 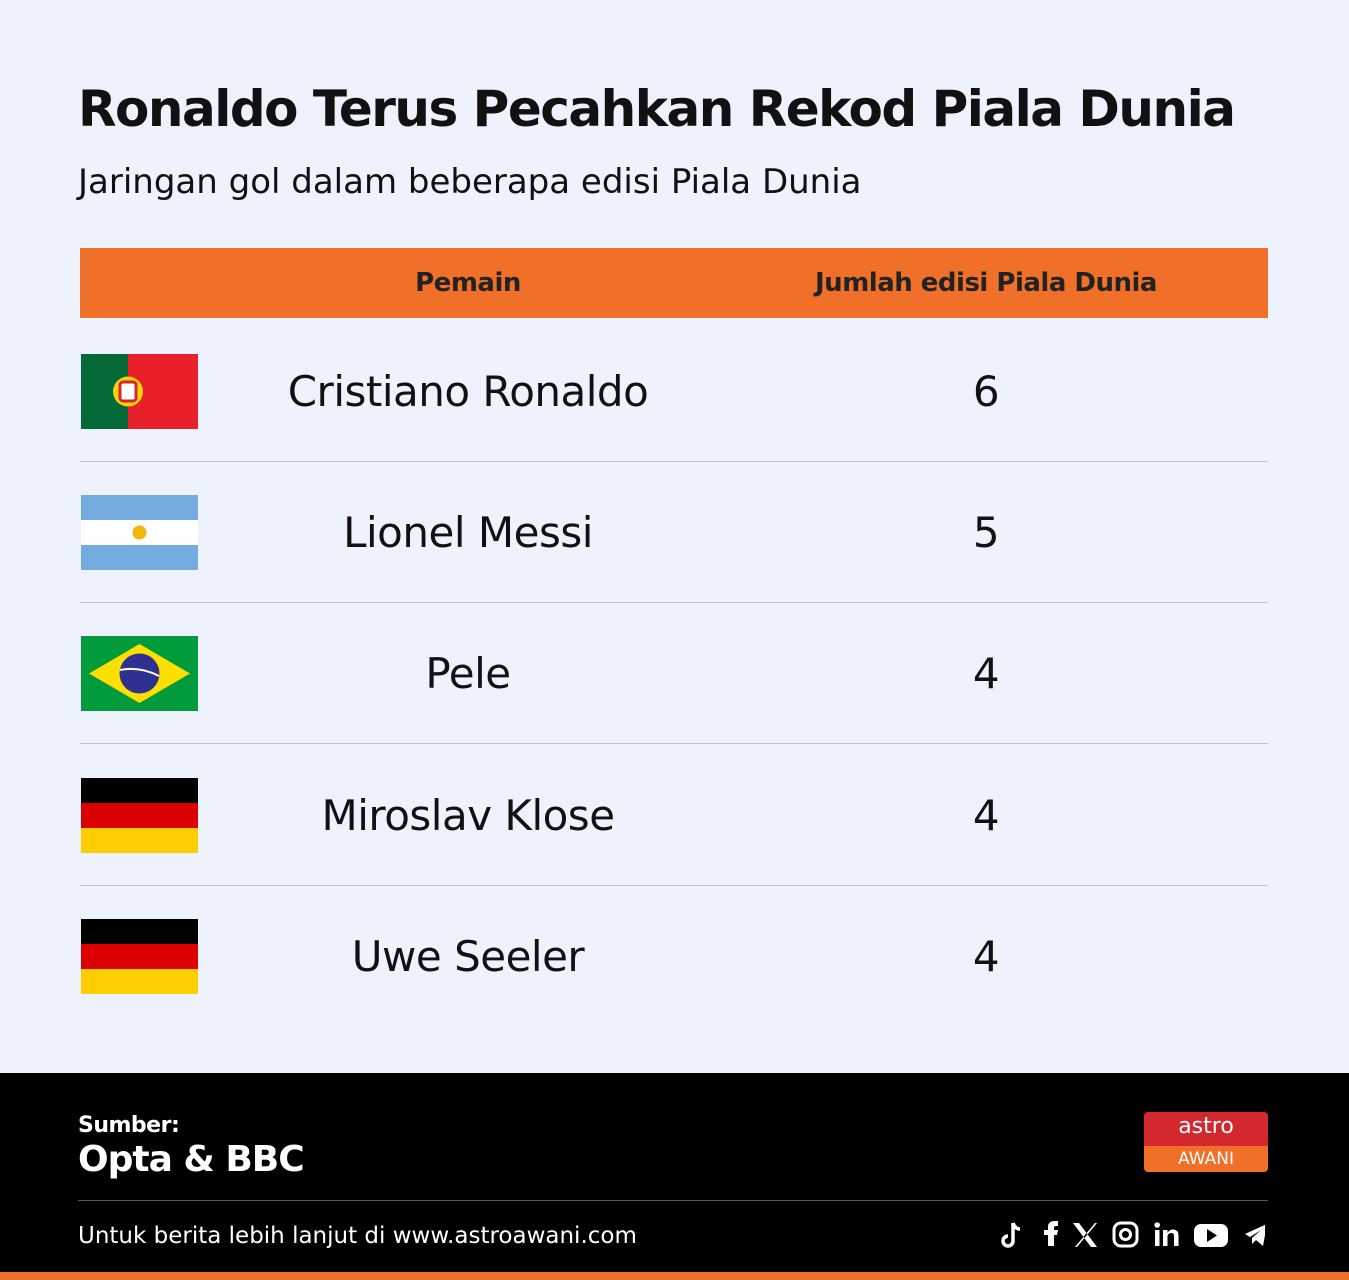 I want to click on logo-top: astro, so click(x=1206, y=1129).